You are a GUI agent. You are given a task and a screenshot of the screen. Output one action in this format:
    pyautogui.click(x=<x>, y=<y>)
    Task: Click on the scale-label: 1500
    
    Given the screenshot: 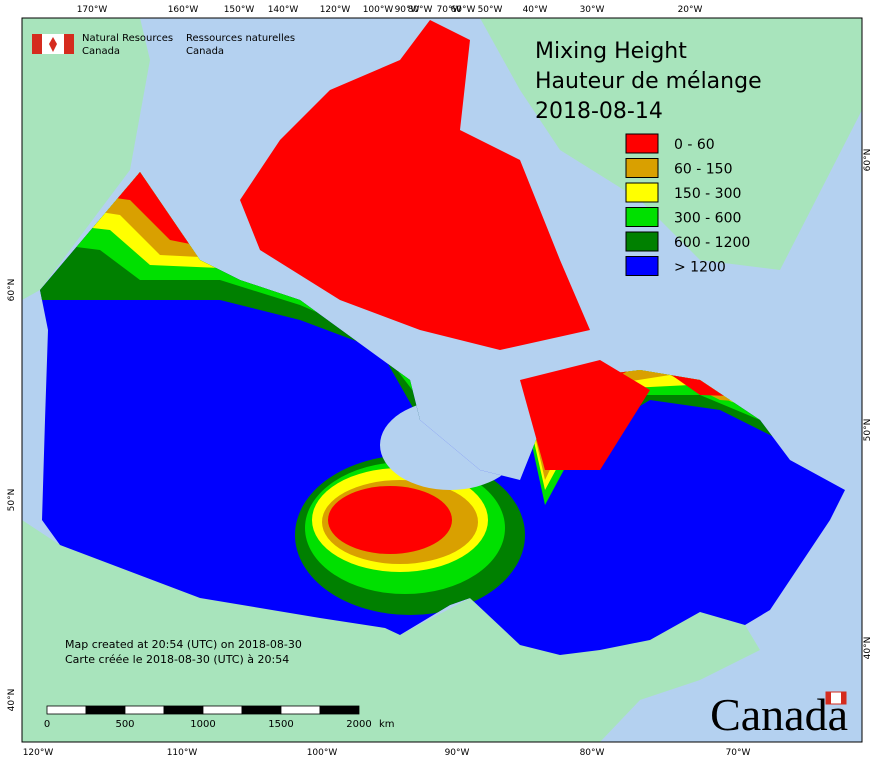 What is the action you would take?
    pyautogui.click(x=280, y=724)
    